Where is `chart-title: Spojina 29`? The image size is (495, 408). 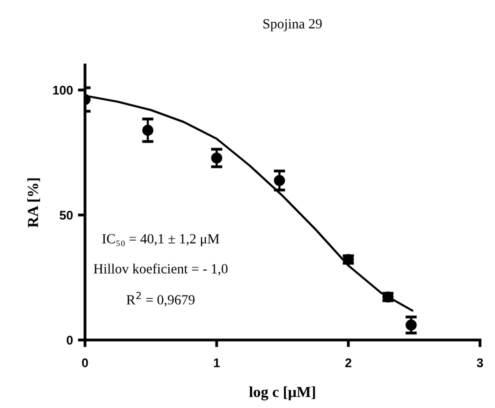
chart-title: Spojina 29 is located at coordinates (292, 25).